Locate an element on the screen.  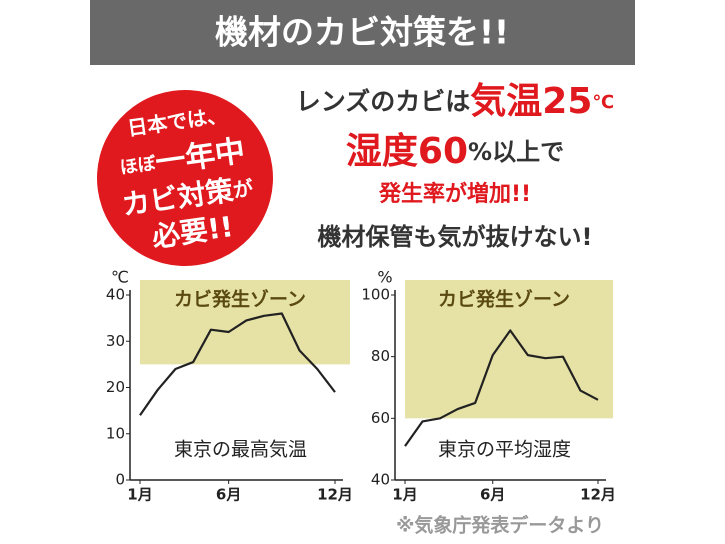
headline-line: レンズのカビは気温25℃ is located at coordinates (455, 101).